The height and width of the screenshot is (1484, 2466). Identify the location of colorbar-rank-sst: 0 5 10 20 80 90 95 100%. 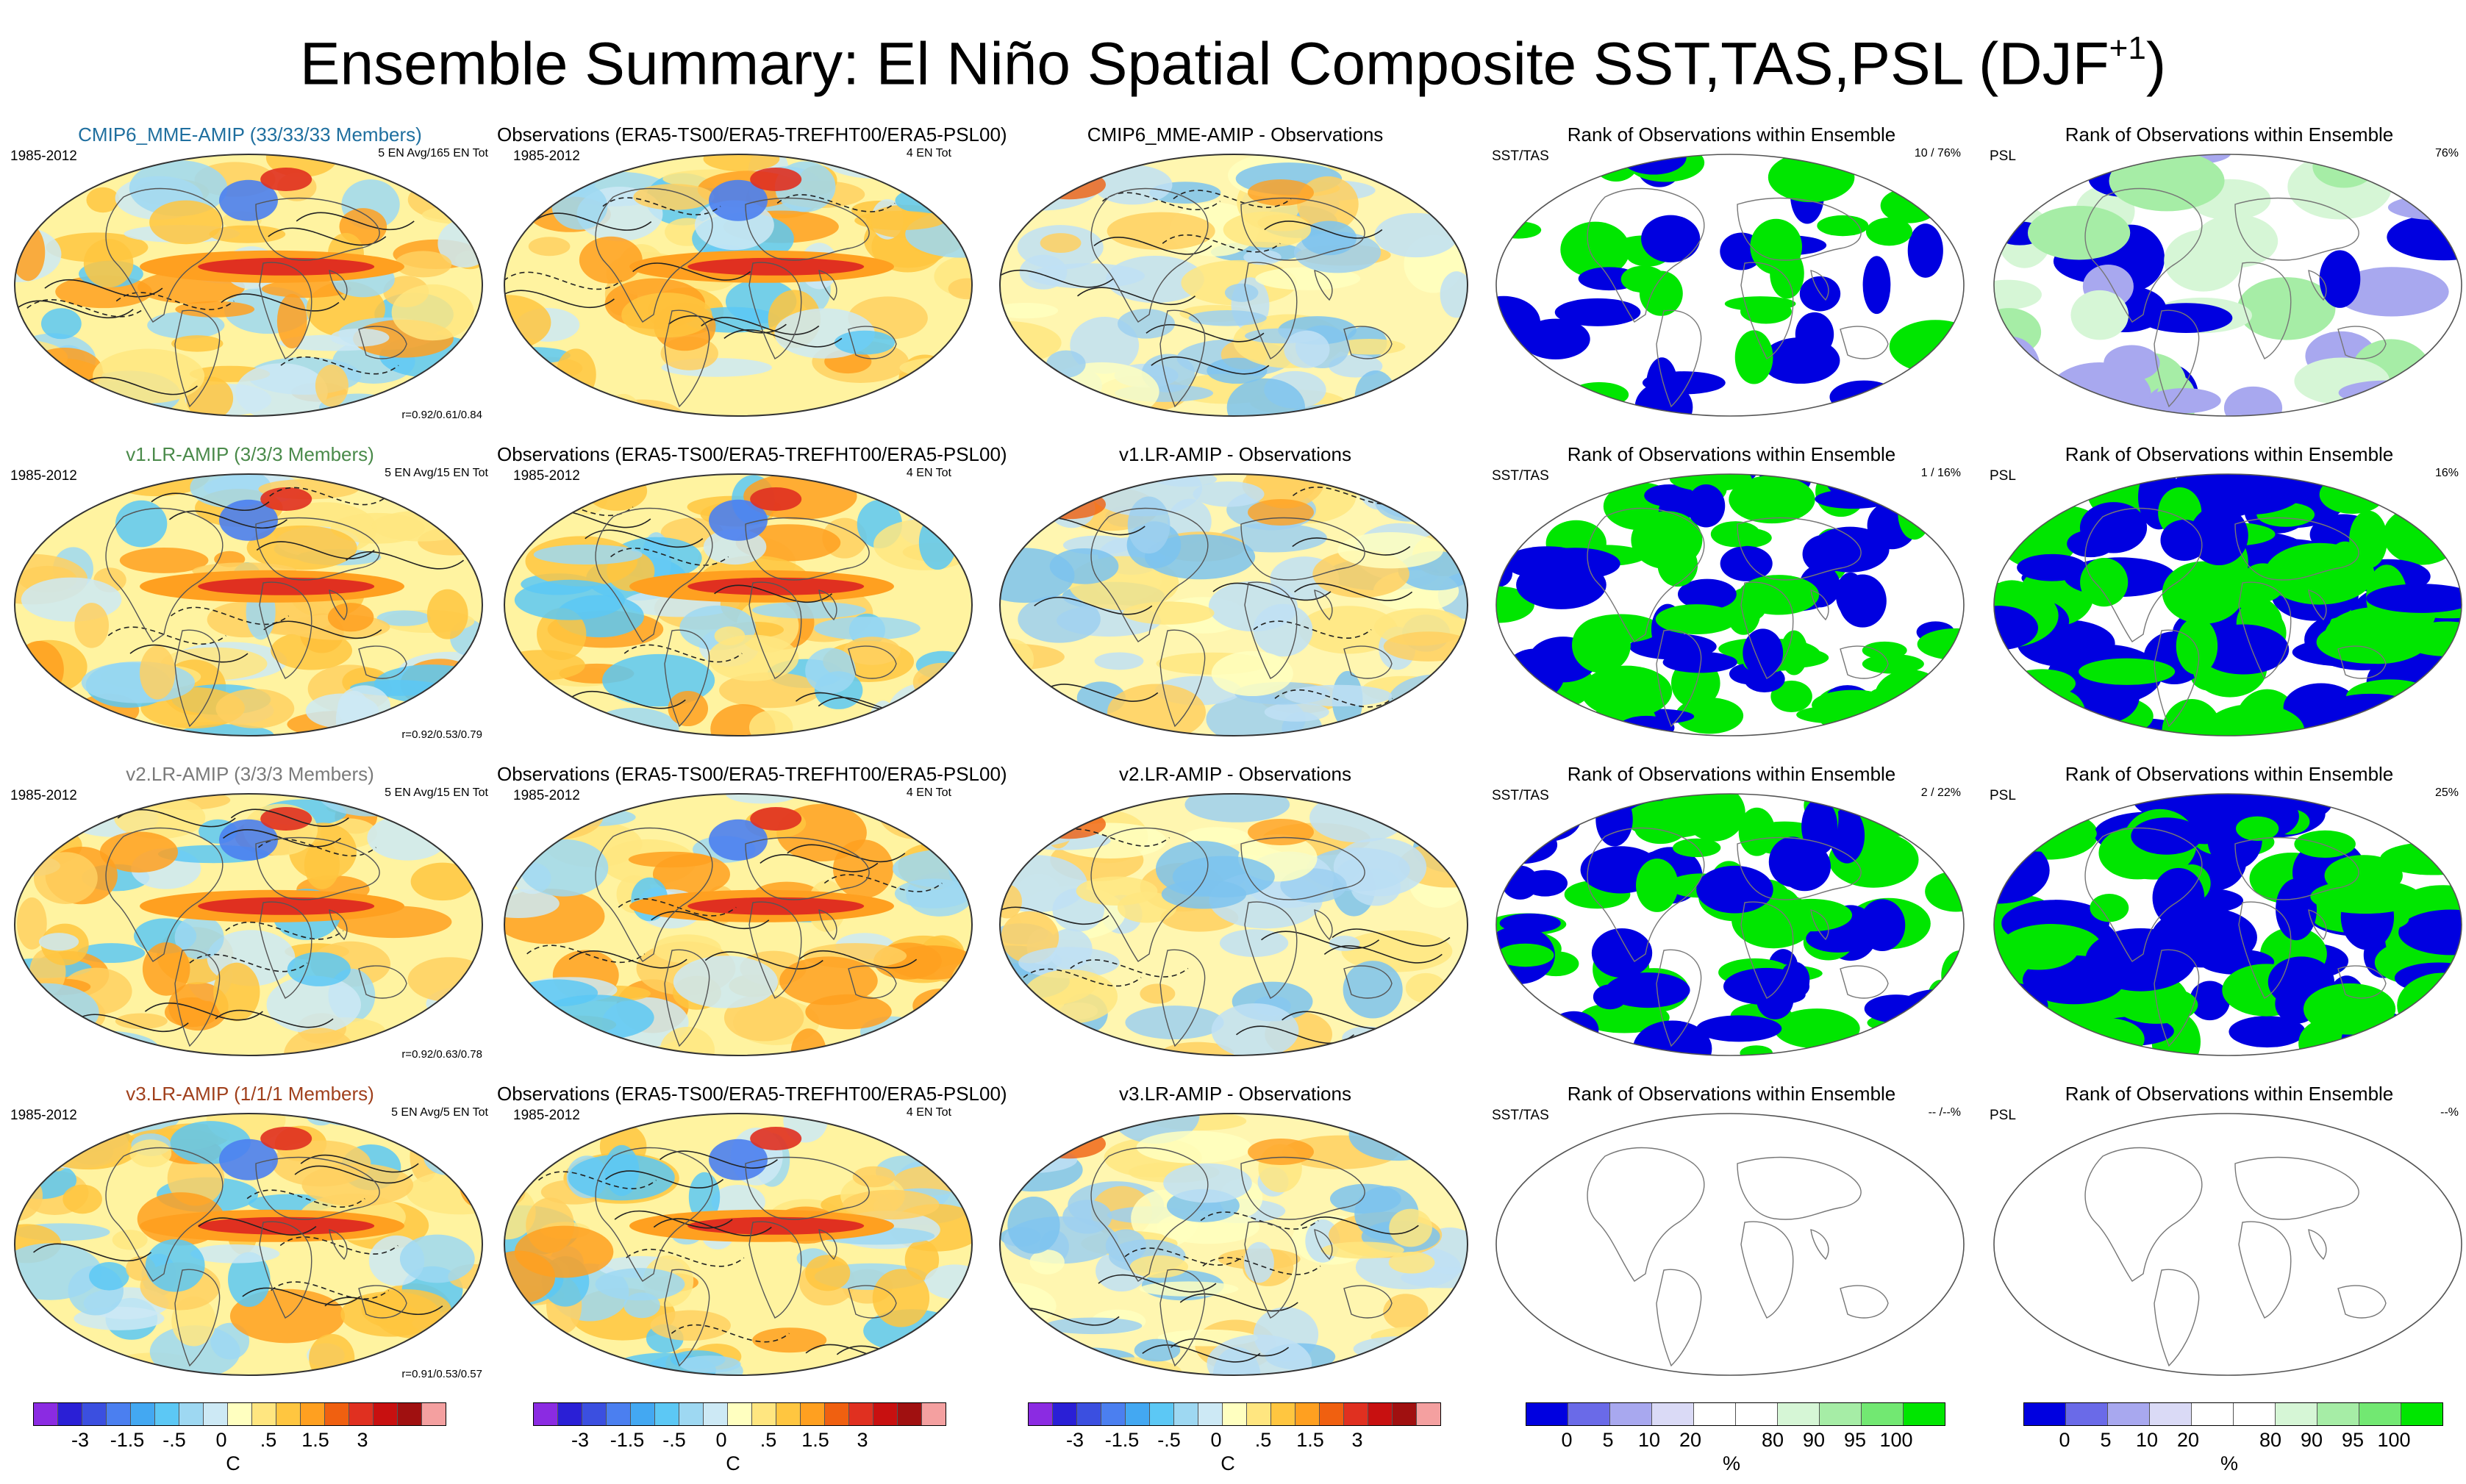
(1736, 1439).